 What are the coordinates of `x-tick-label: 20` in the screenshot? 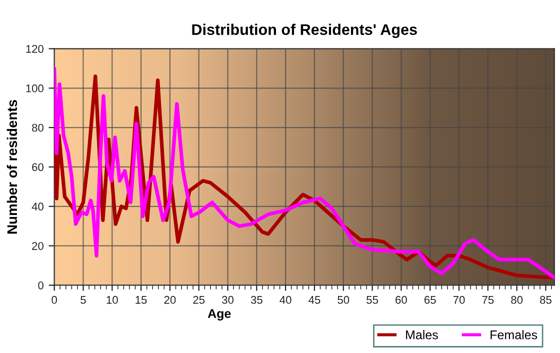 It's located at (170, 300).